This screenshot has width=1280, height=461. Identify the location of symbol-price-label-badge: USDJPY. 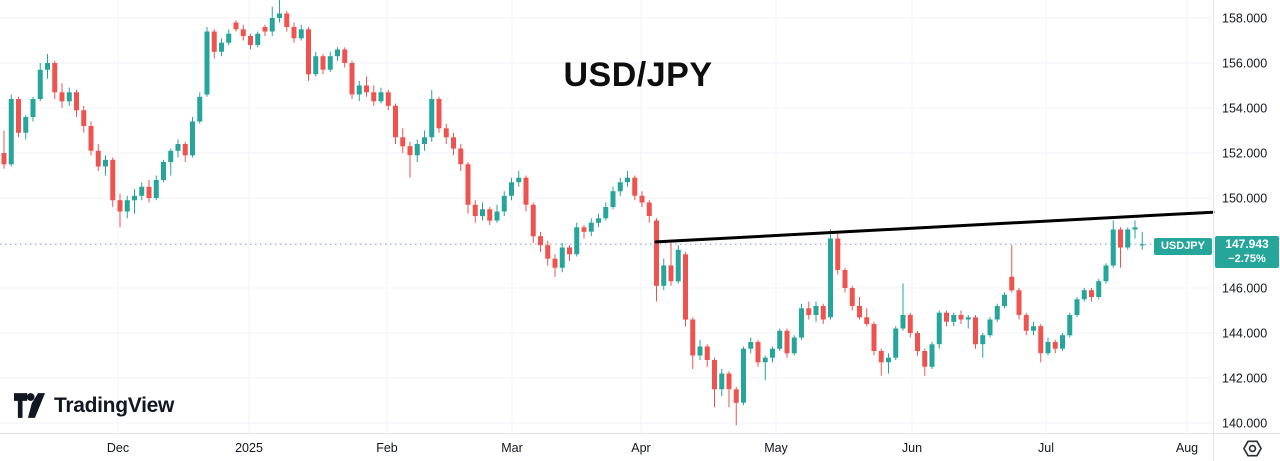
(1182, 246).